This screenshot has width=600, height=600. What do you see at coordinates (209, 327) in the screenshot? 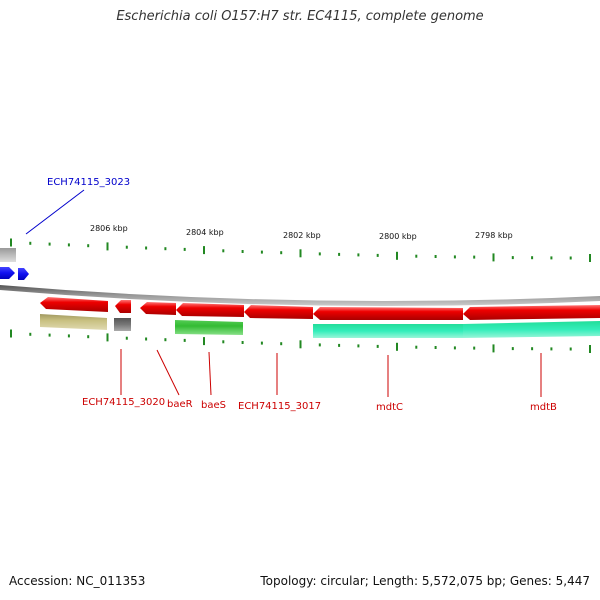
I see `green-feature-baeS` at bounding box center [209, 327].